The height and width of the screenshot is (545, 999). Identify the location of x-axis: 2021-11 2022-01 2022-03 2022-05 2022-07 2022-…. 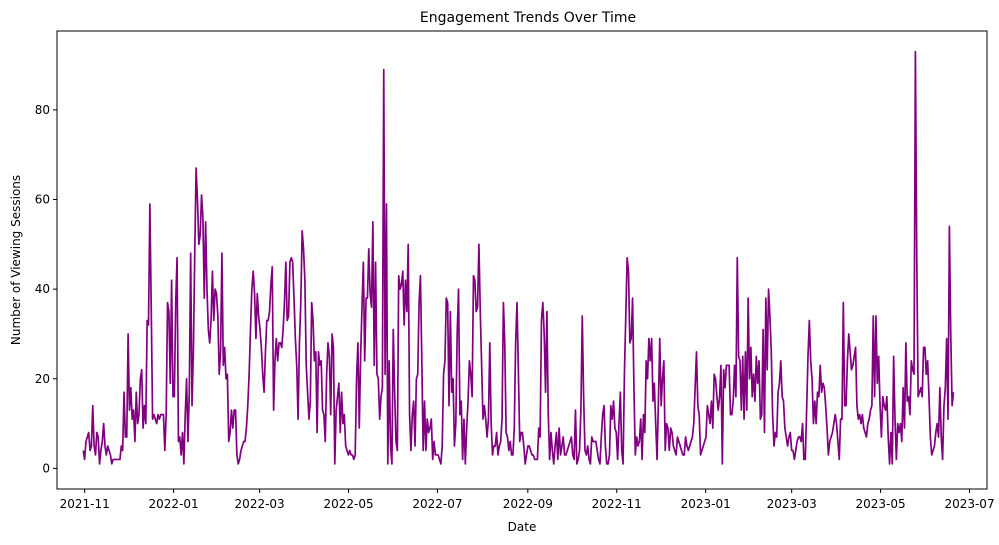
(527, 500).